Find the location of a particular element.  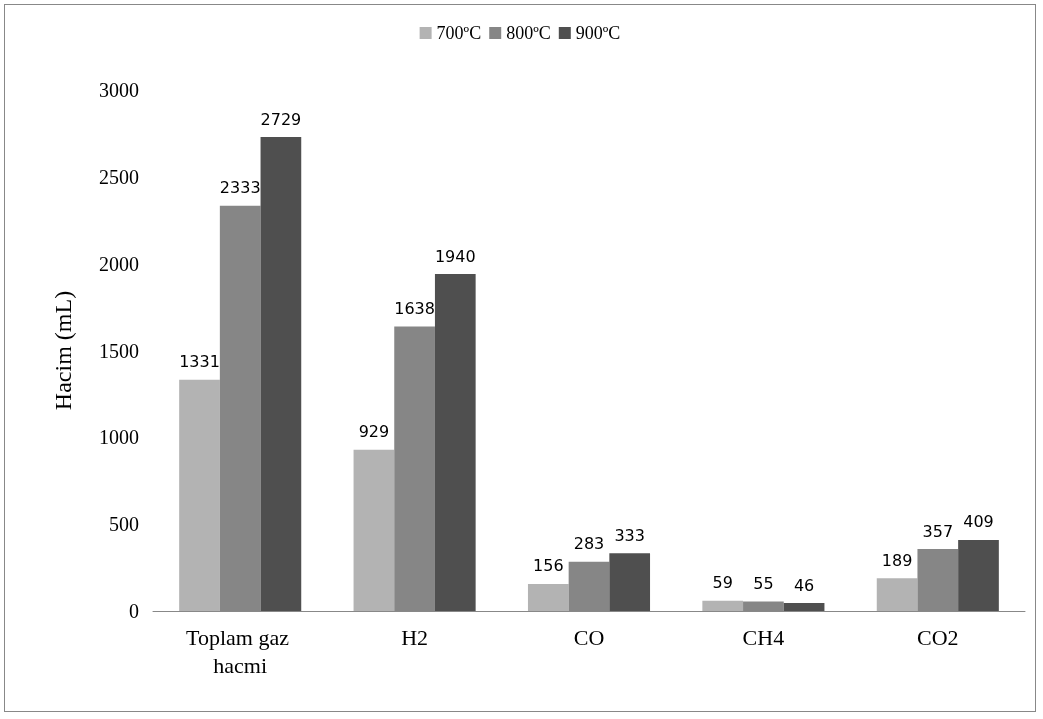

legend-label: 900ºC is located at coordinates (598, 33).